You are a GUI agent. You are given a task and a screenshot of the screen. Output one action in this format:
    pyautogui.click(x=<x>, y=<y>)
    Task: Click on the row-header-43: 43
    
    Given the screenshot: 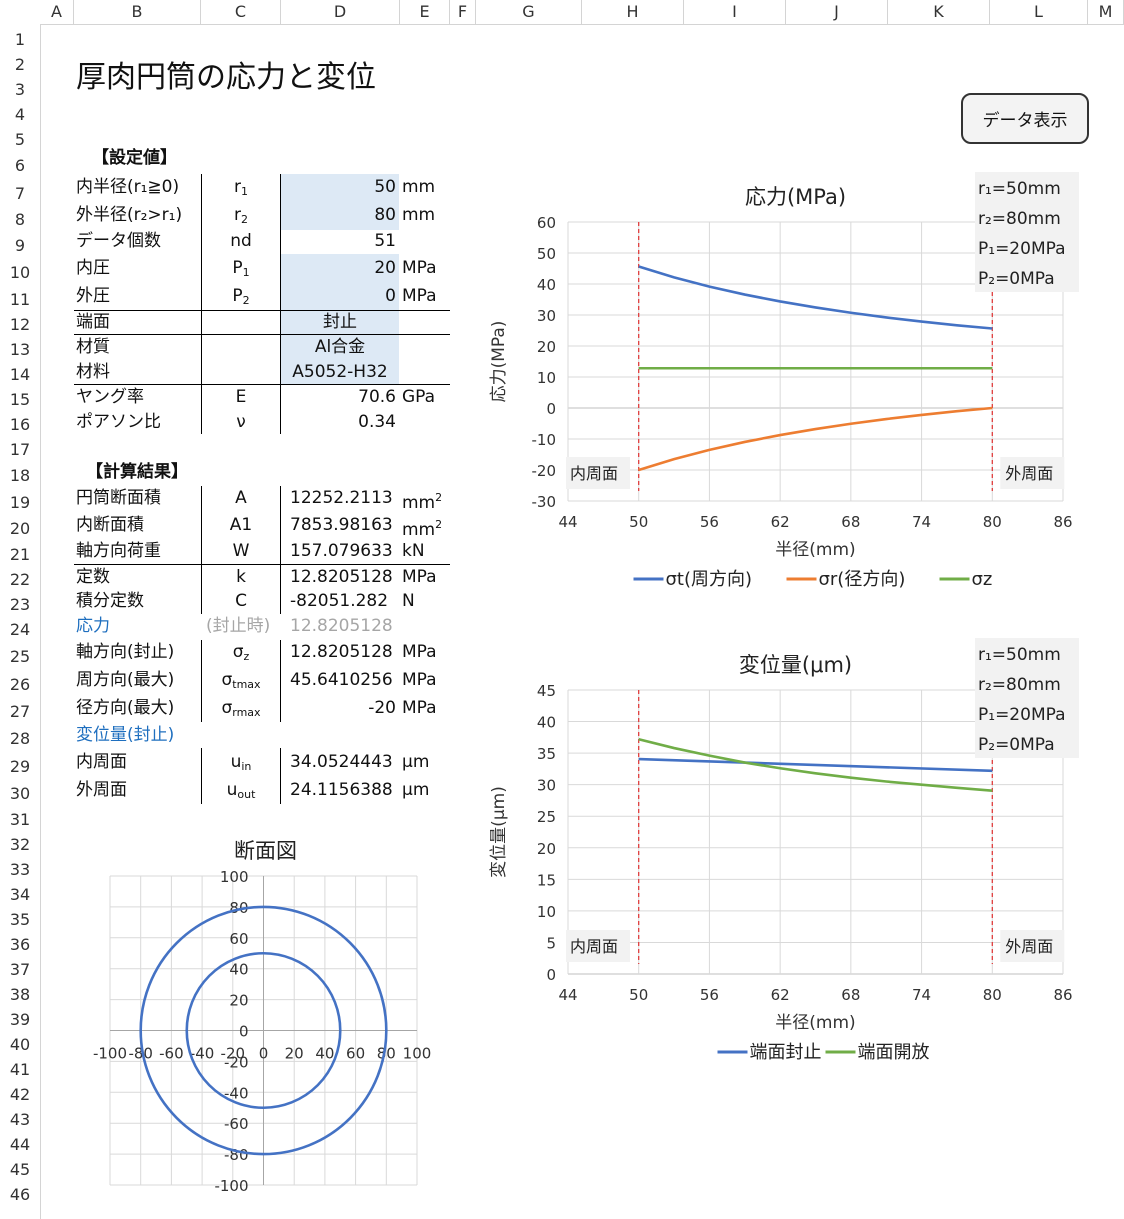 What is the action you would take?
    pyautogui.click(x=20, y=1119)
    